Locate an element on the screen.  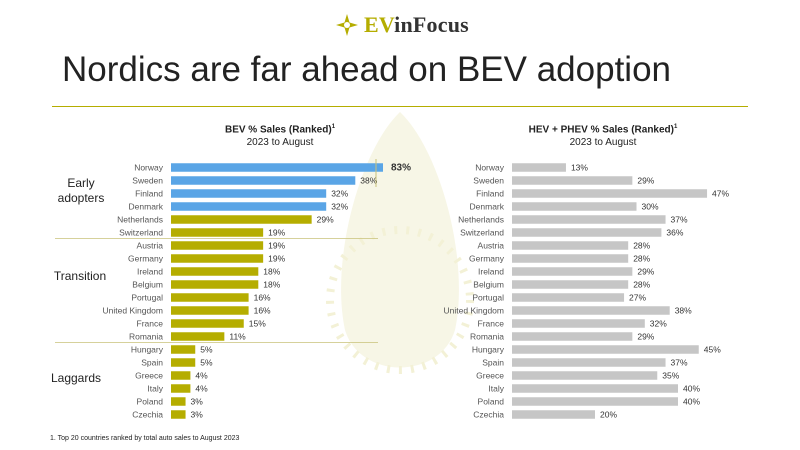
bev-value-label: 16% is located at coordinates (262, 298).